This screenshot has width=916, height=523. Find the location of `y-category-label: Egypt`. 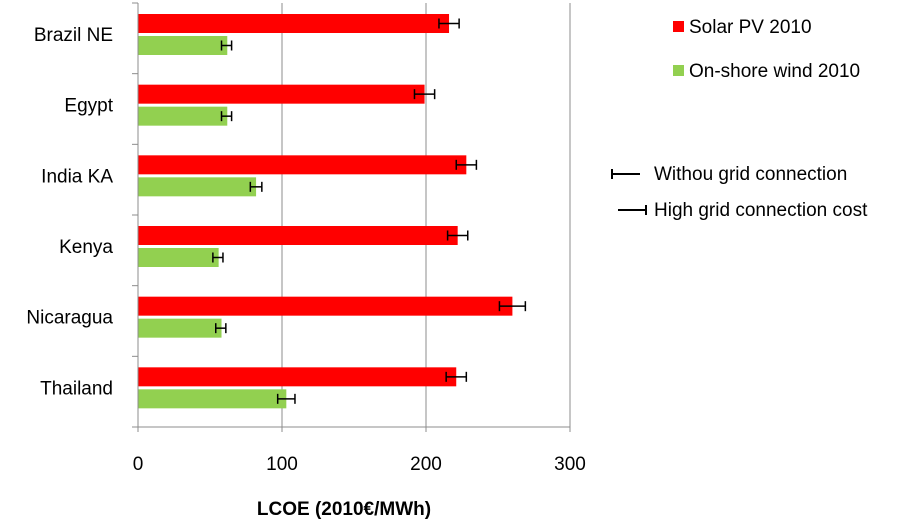

y-category-label: Egypt is located at coordinates (88, 106).